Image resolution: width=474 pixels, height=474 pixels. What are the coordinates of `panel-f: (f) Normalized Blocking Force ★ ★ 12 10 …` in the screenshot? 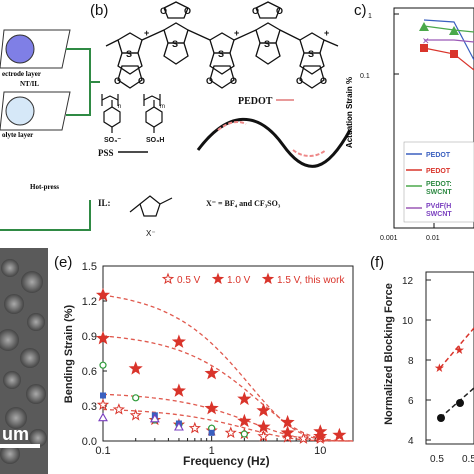 It's located at (421, 361).